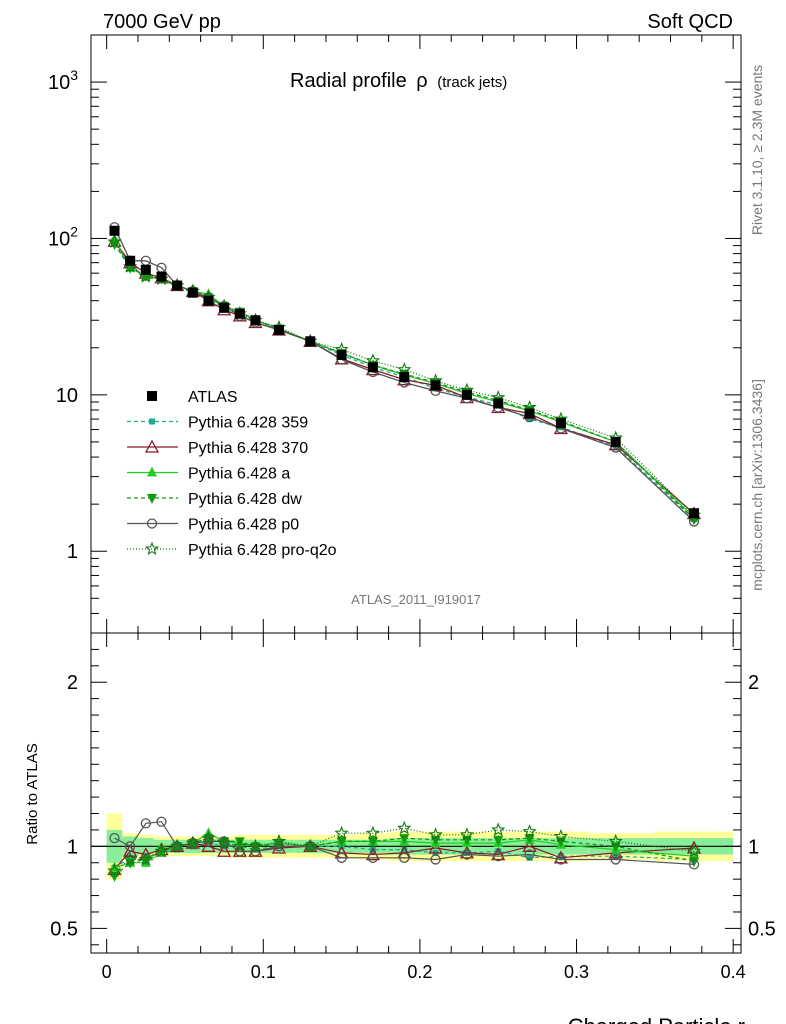 This screenshot has width=786, height=1024. I want to click on y-tick-label: 10, so click(67, 396).